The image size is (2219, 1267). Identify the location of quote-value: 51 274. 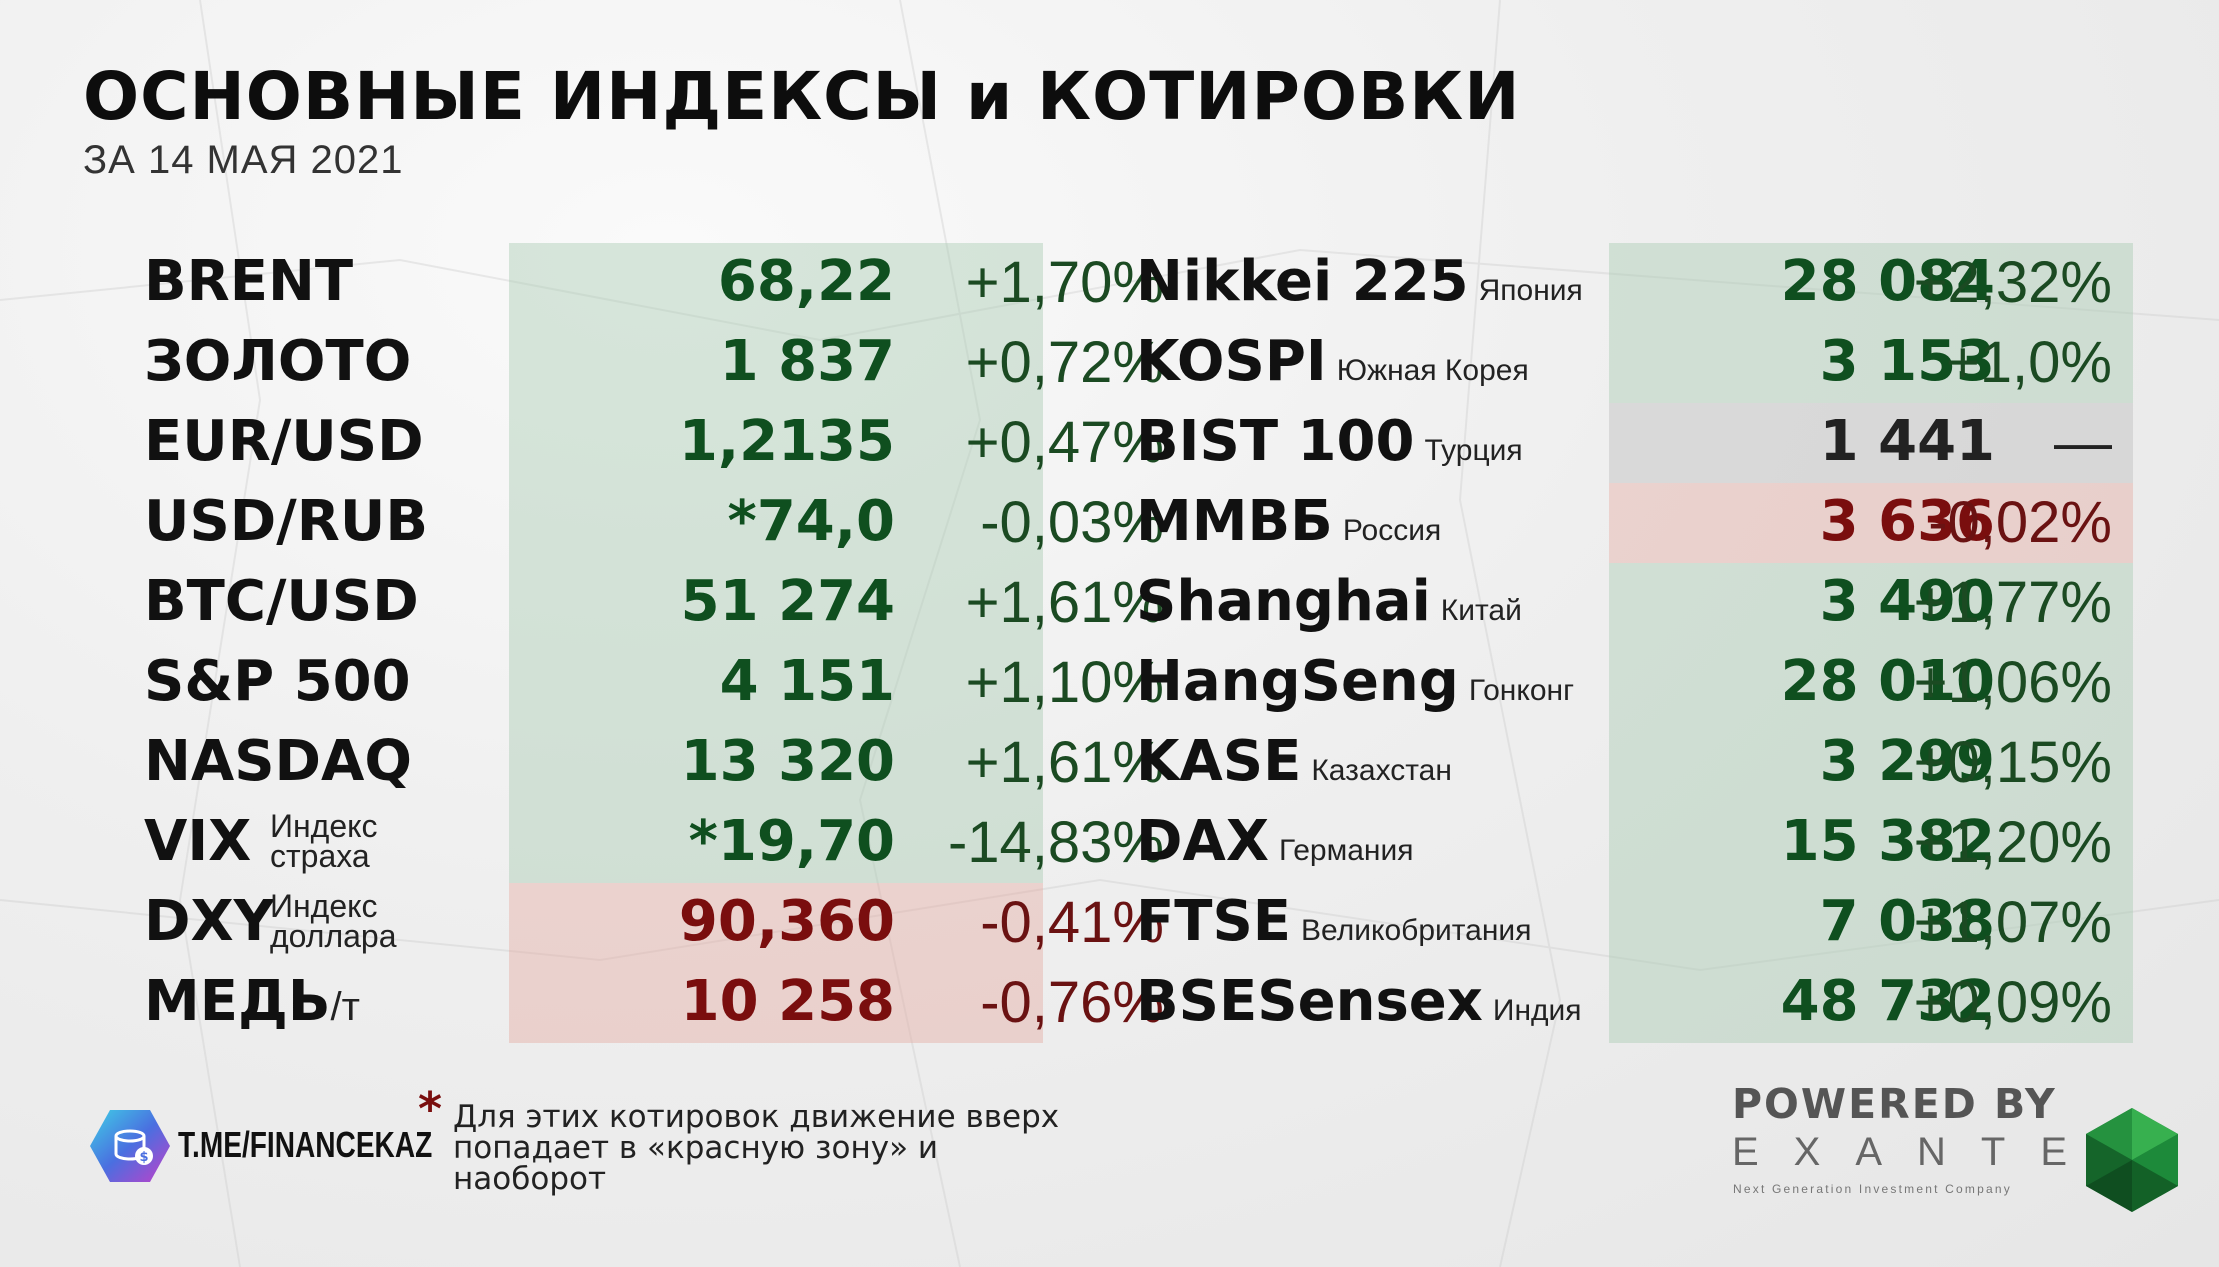
(787, 601).